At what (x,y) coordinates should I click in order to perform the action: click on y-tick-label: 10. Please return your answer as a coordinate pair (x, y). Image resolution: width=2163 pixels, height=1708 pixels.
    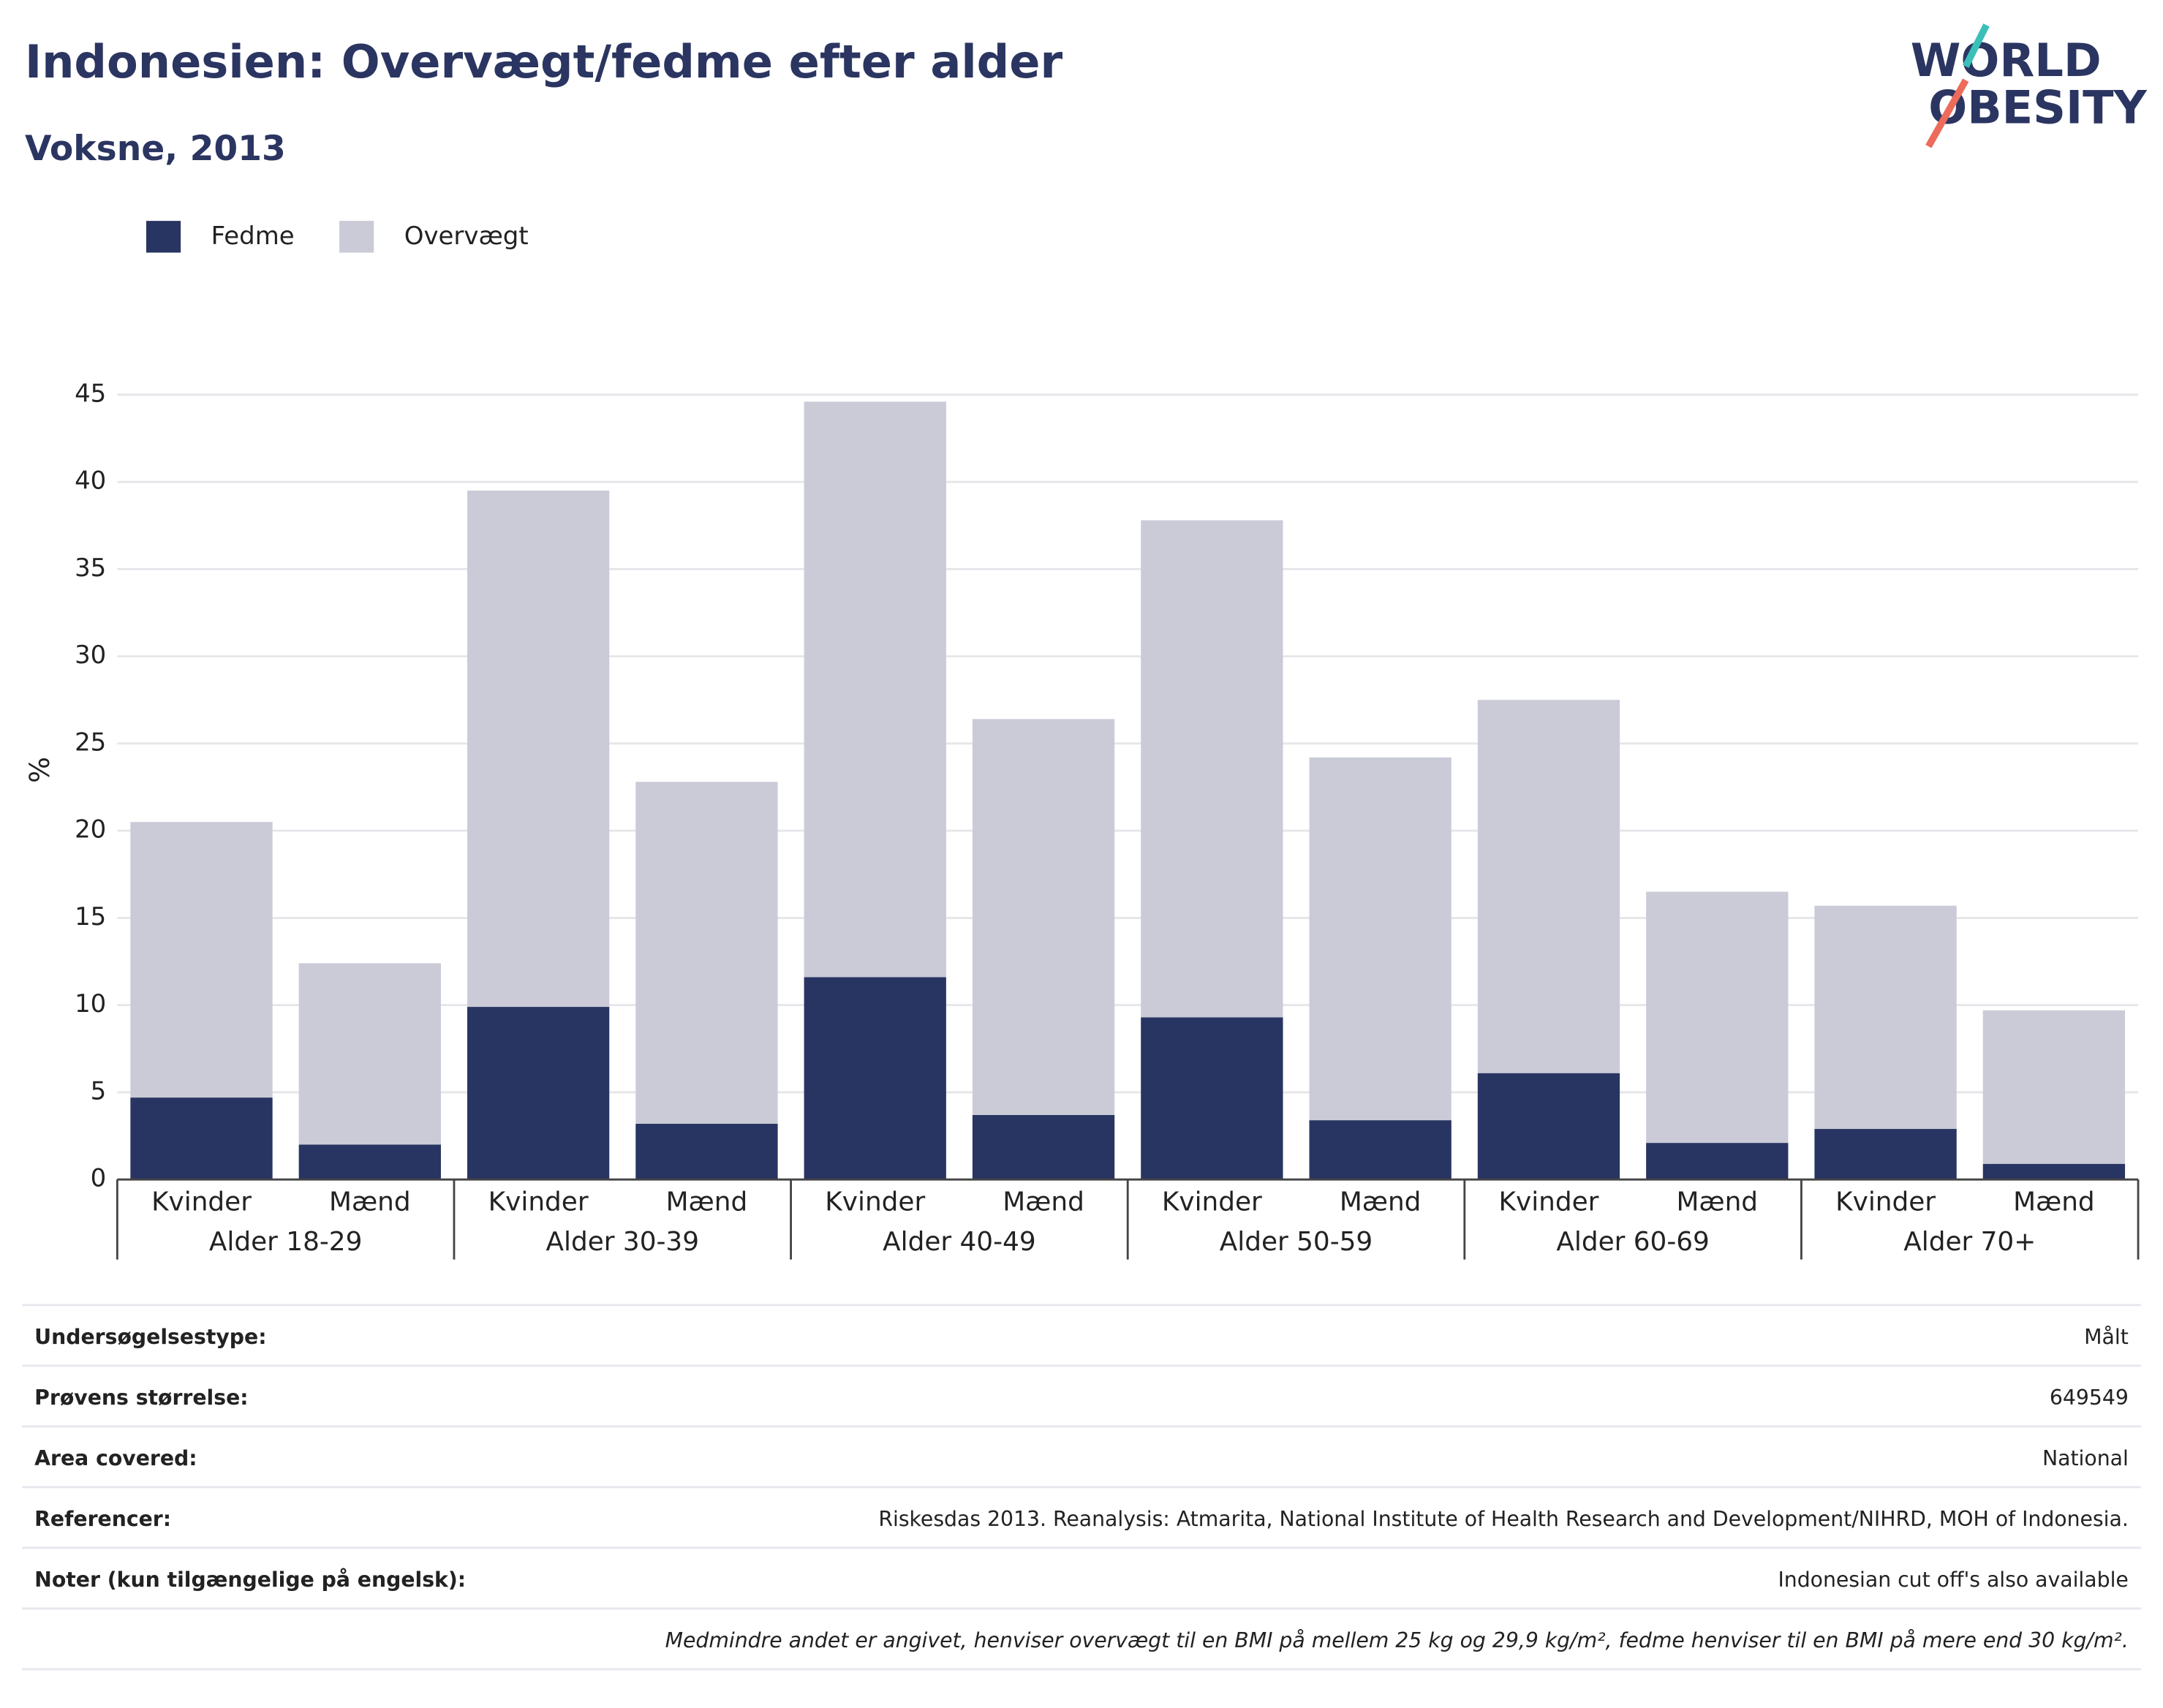
    Looking at the image, I should click on (90, 1004).